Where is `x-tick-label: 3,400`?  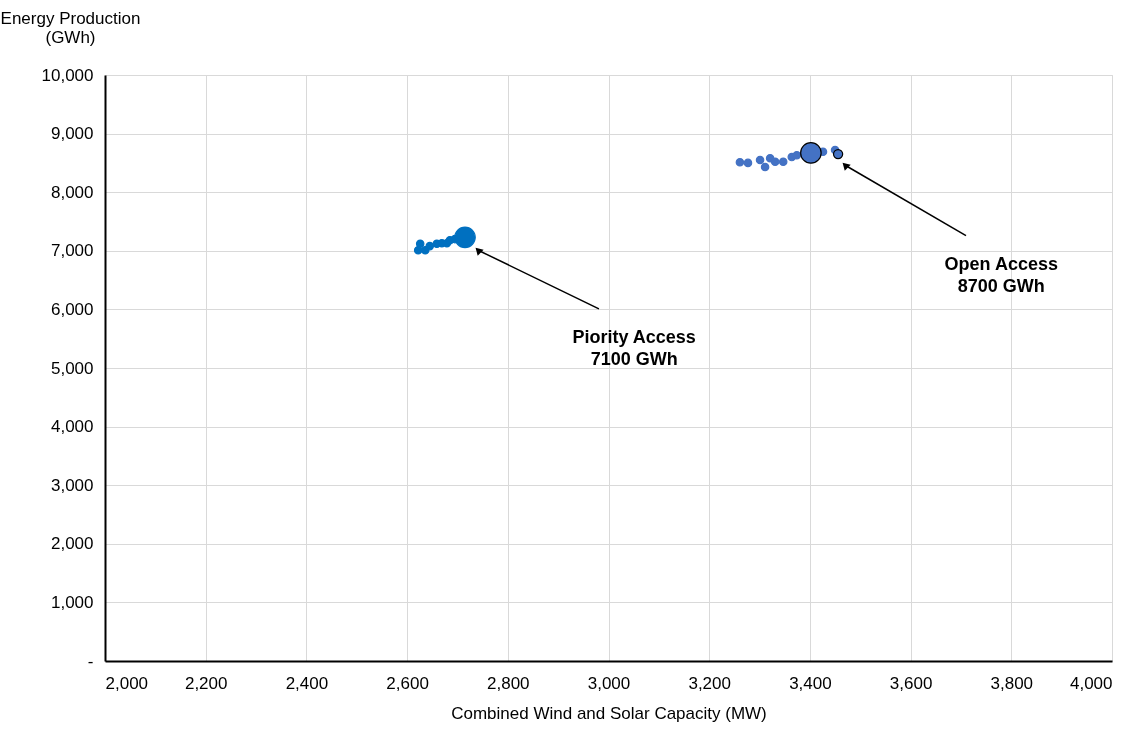
x-tick-label: 3,400 is located at coordinates (810, 683).